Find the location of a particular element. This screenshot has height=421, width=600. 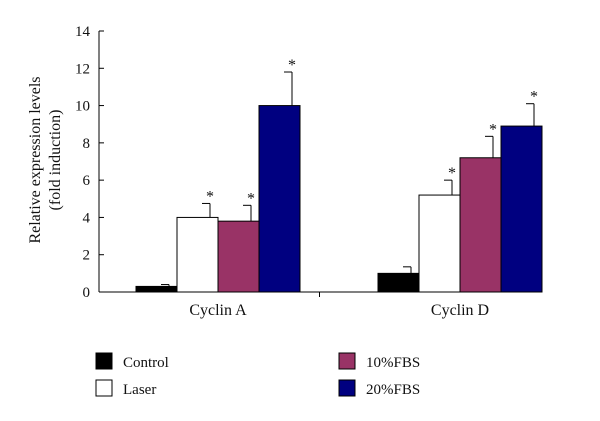

y-axis-title-line-2: (fold induction) is located at coordinates (55, 160).